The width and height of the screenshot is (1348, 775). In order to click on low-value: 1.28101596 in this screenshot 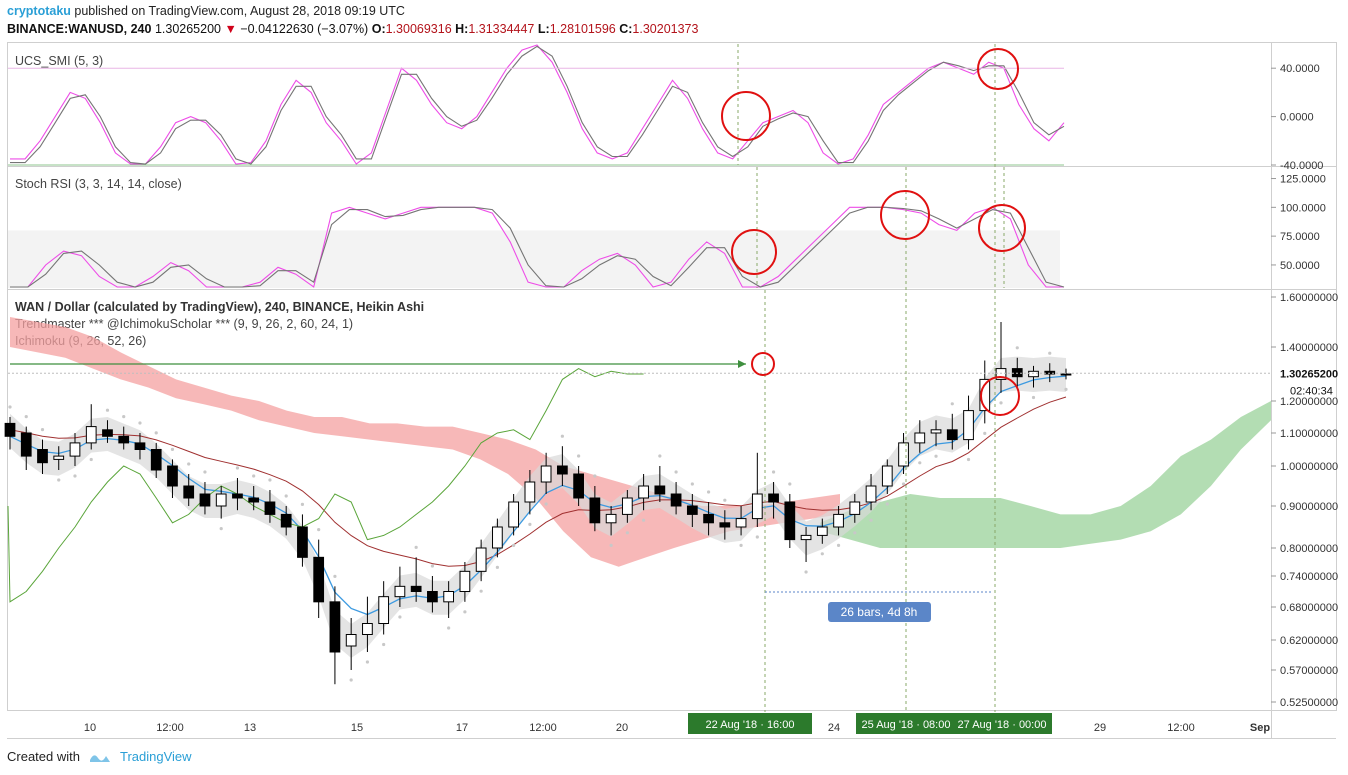, I will do `click(582, 29)`.